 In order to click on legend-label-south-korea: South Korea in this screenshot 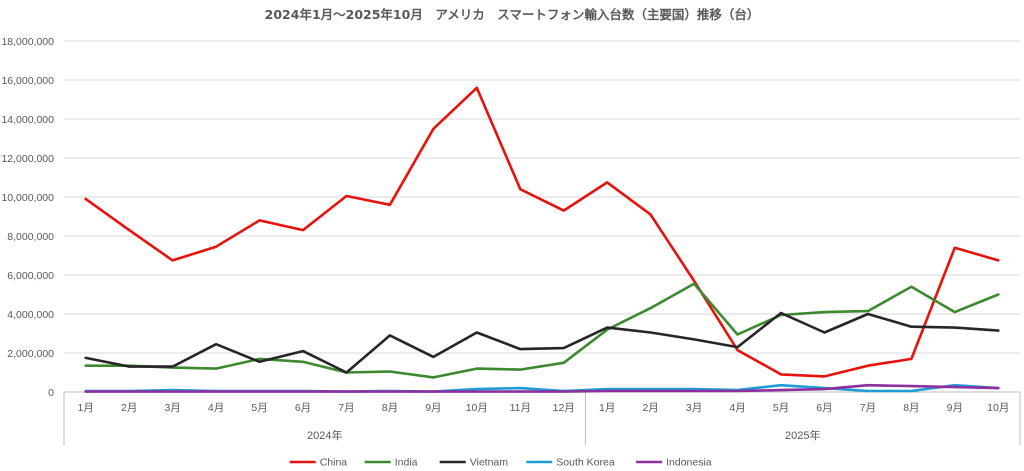, I will do `click(585, 463)`.